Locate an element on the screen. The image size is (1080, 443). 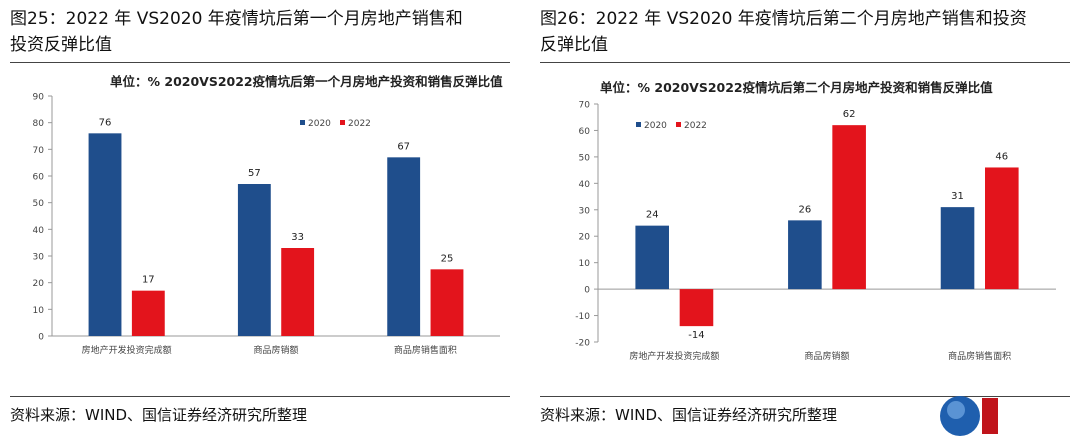
figure-26-title-line2: 反弹比值 is located at coordinates (574, 45).